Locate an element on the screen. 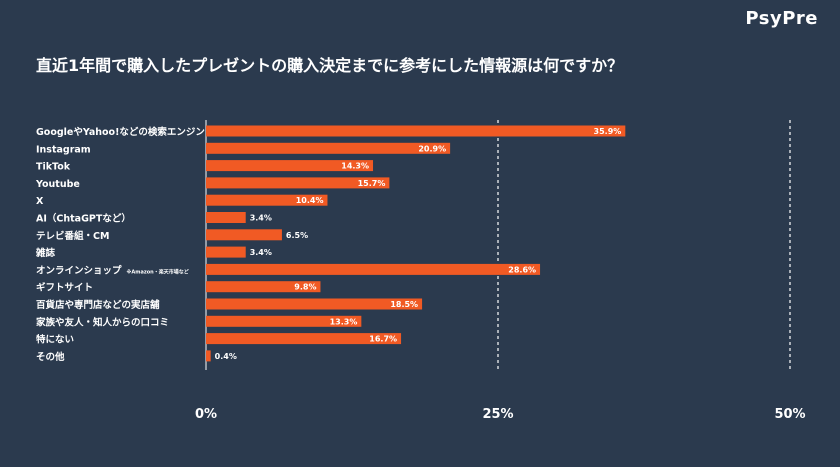 The image size is (840, 467). category-note: ※Amazon・楽天市場など is located at coordinates (158, 271).